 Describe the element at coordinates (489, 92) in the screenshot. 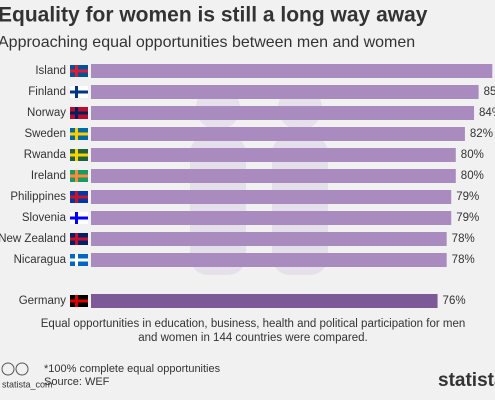

I see `value-label: 85%` at that location.